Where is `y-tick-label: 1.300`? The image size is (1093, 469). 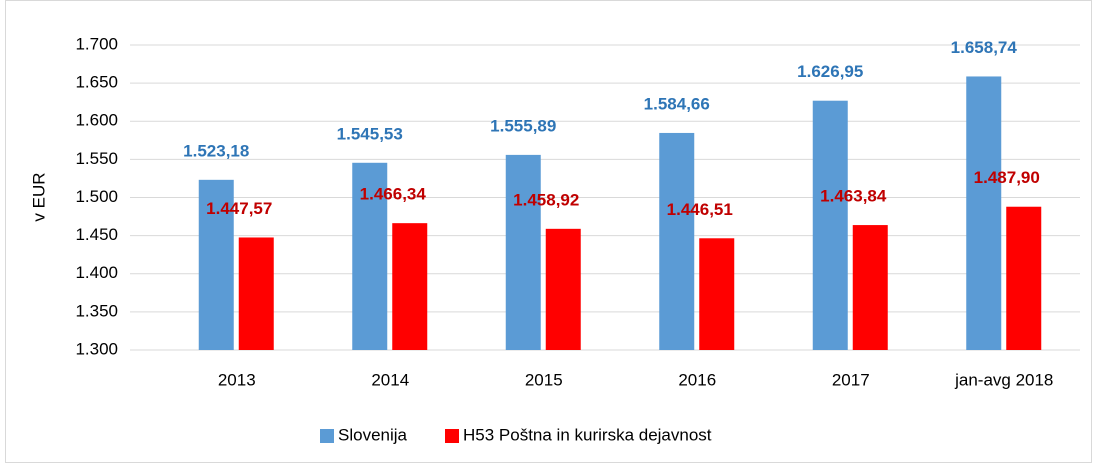 y-tick-label: 1.300 is located at coordinates (96, 348).